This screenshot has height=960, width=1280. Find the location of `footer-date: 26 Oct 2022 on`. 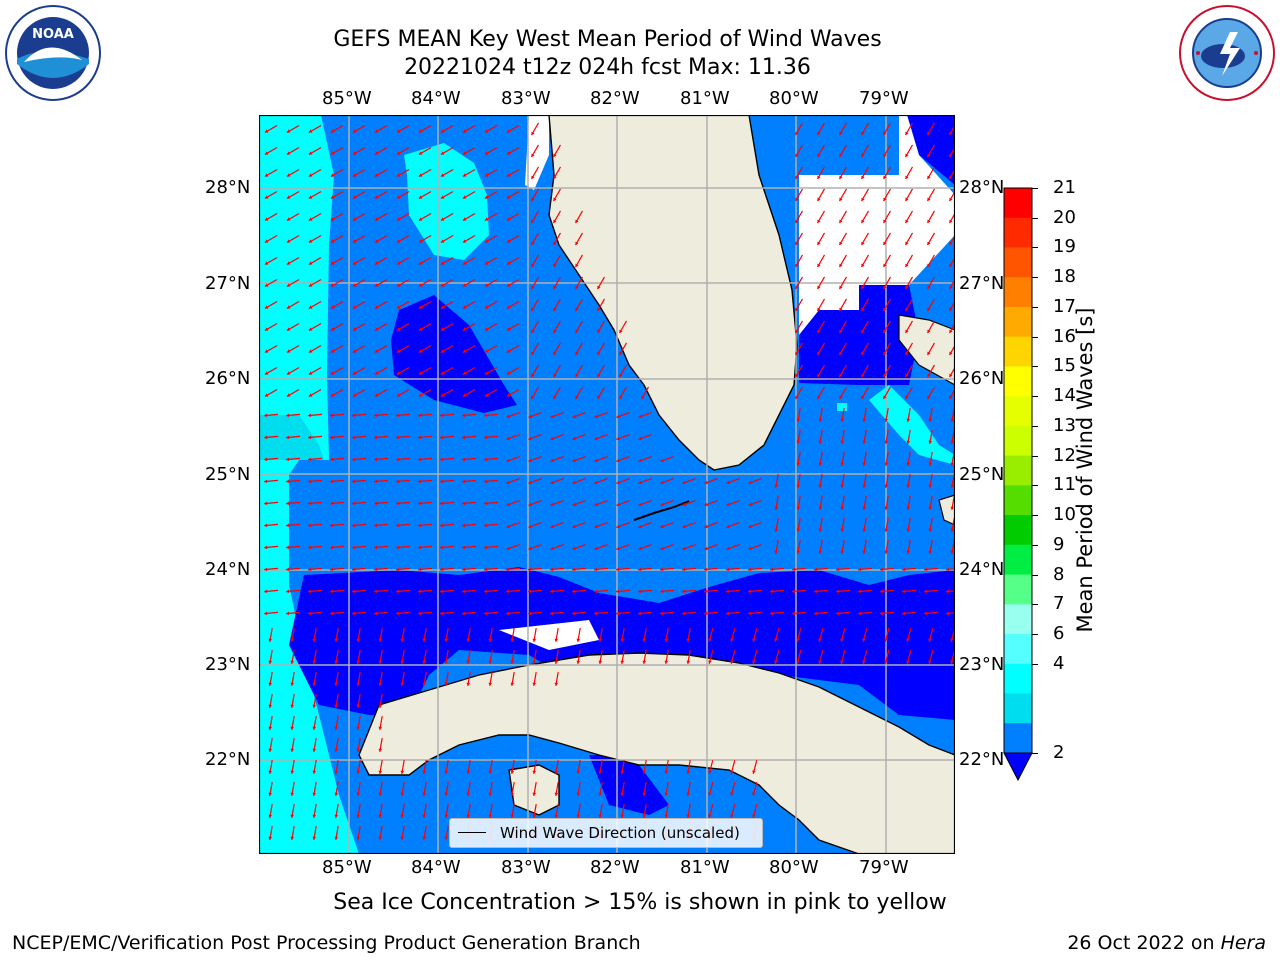

footer-date: 26 Oct 2022 on is located at coordinates (1144, 943).